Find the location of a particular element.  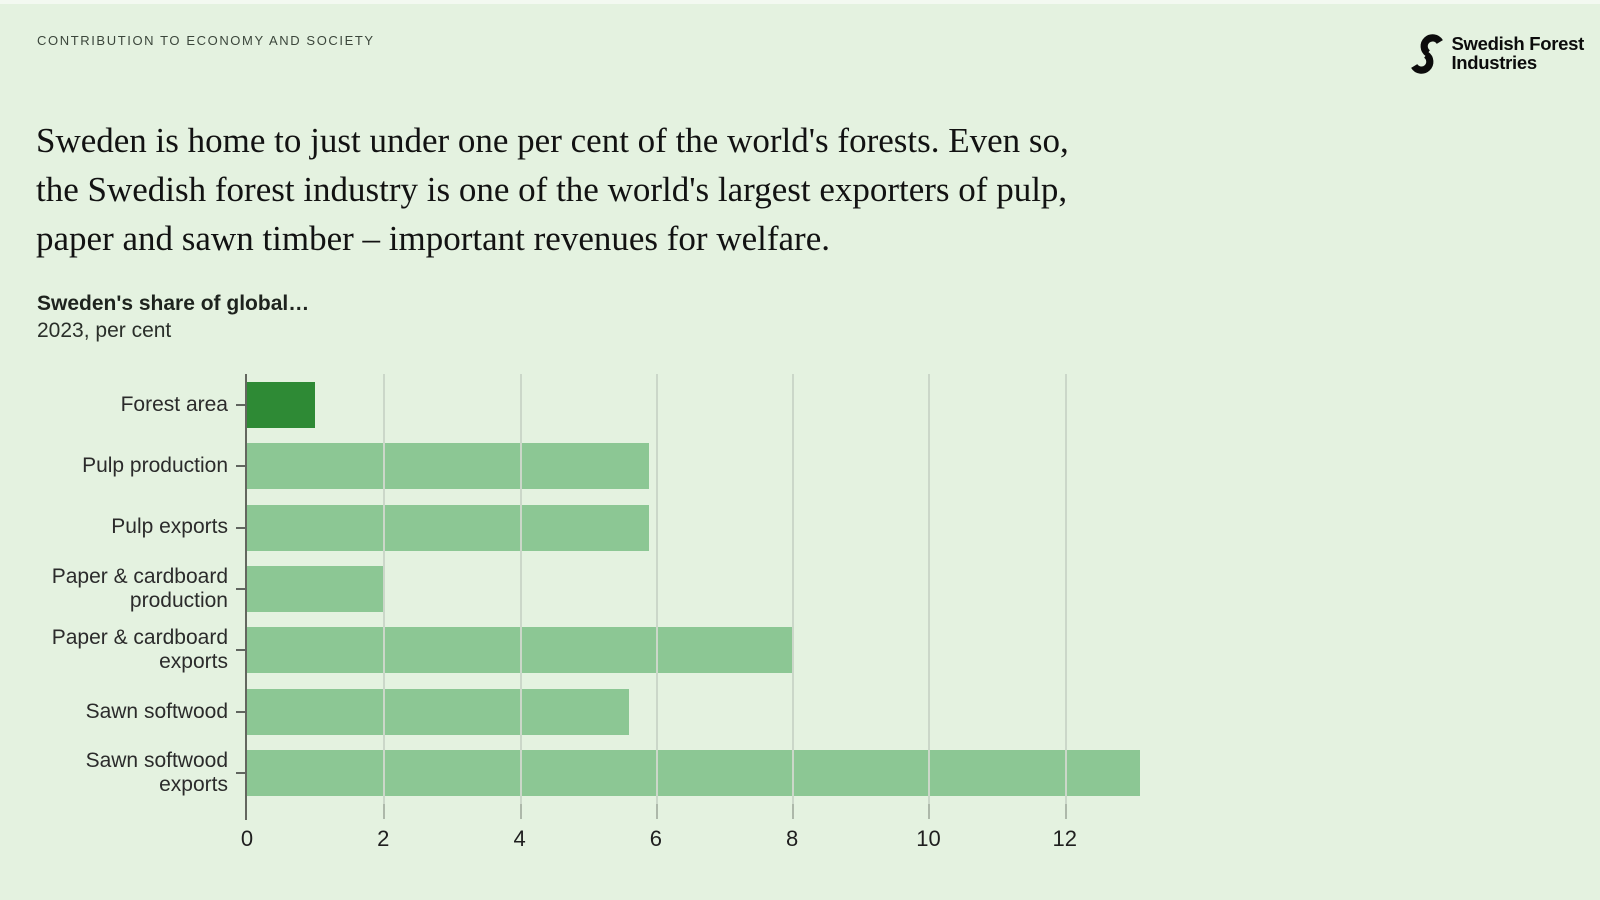

category-label: Forest area is located at coordinates (174, 404).